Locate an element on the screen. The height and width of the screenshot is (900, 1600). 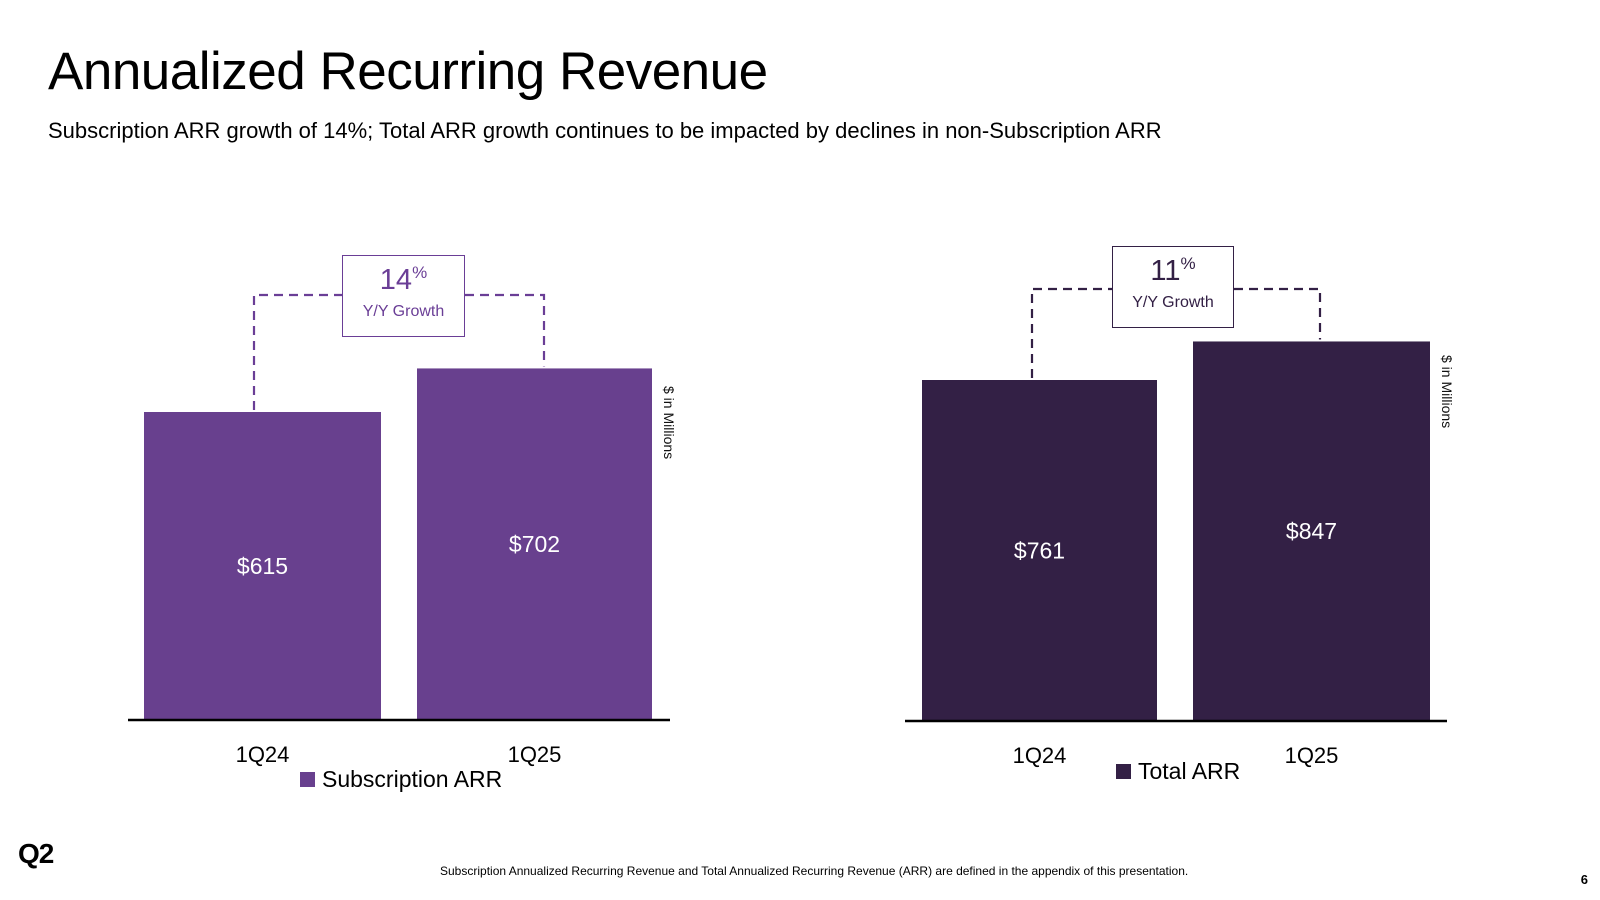
legend-total: Total ARR is located at coordinates (1178, 771).